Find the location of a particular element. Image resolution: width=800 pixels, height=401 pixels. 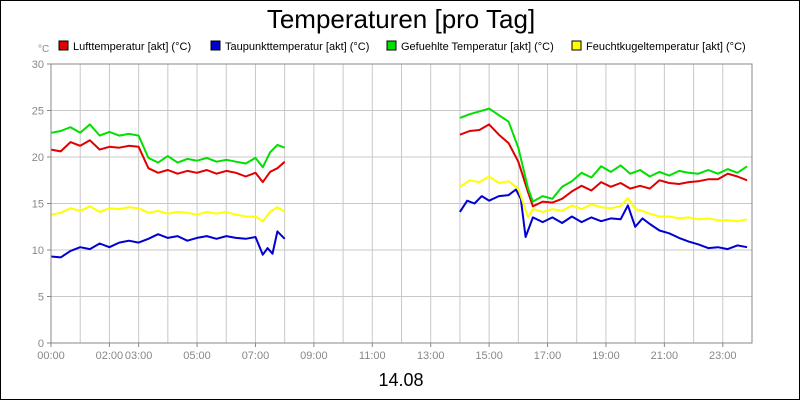

y-tick-label: 15 is located at coordinates (38, 205).